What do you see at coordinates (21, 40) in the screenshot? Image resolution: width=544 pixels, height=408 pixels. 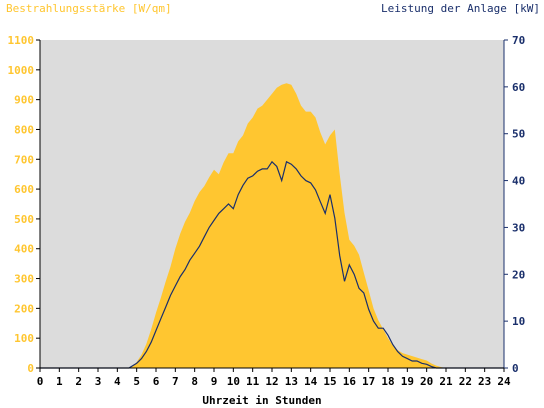 I see `left-tick-label: 1100` at bounding box center [21, 40].